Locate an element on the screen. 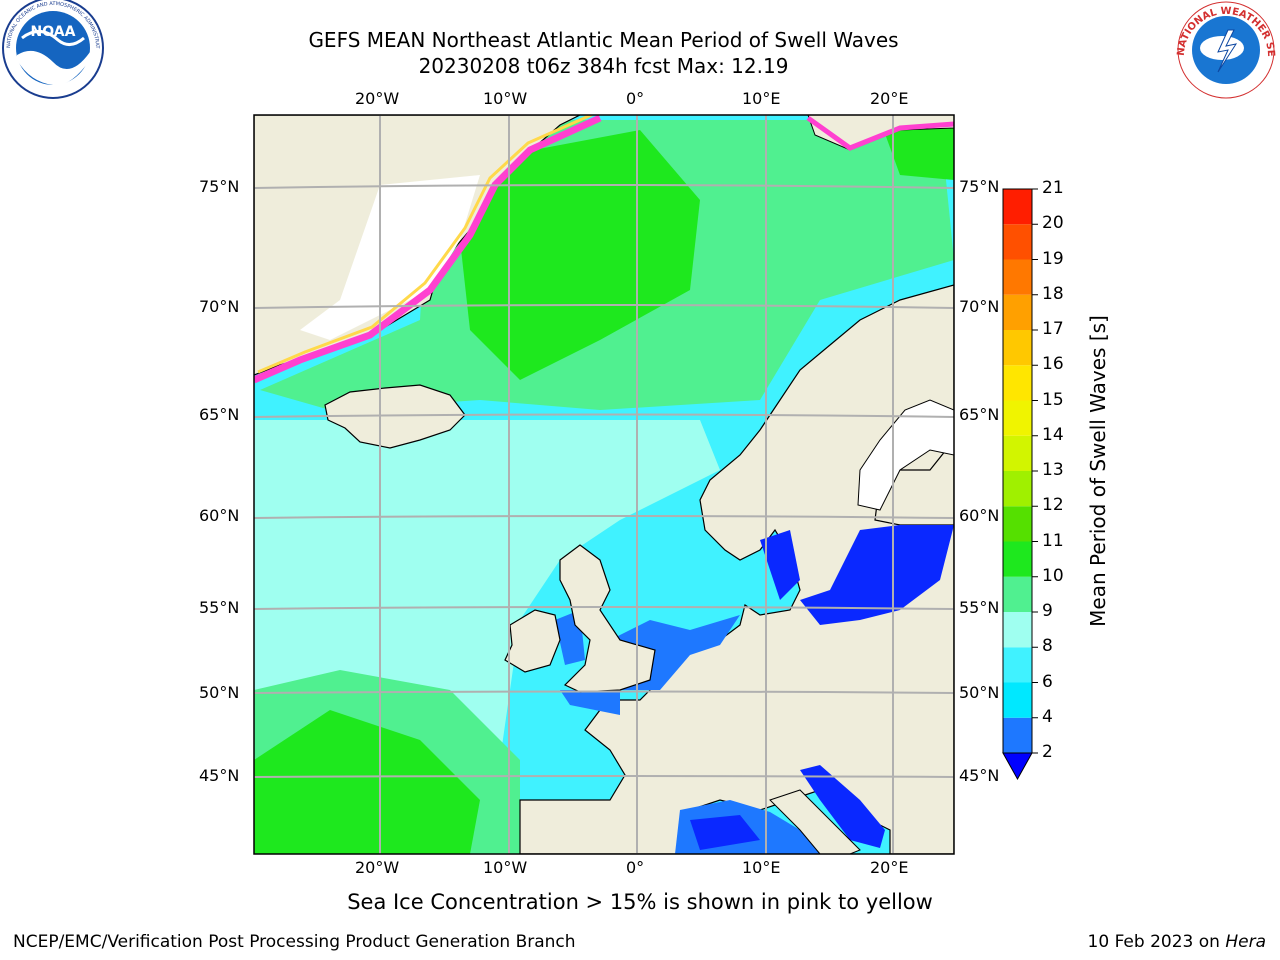  lat-label-right: 65°N is located at coordinates (979, 414).